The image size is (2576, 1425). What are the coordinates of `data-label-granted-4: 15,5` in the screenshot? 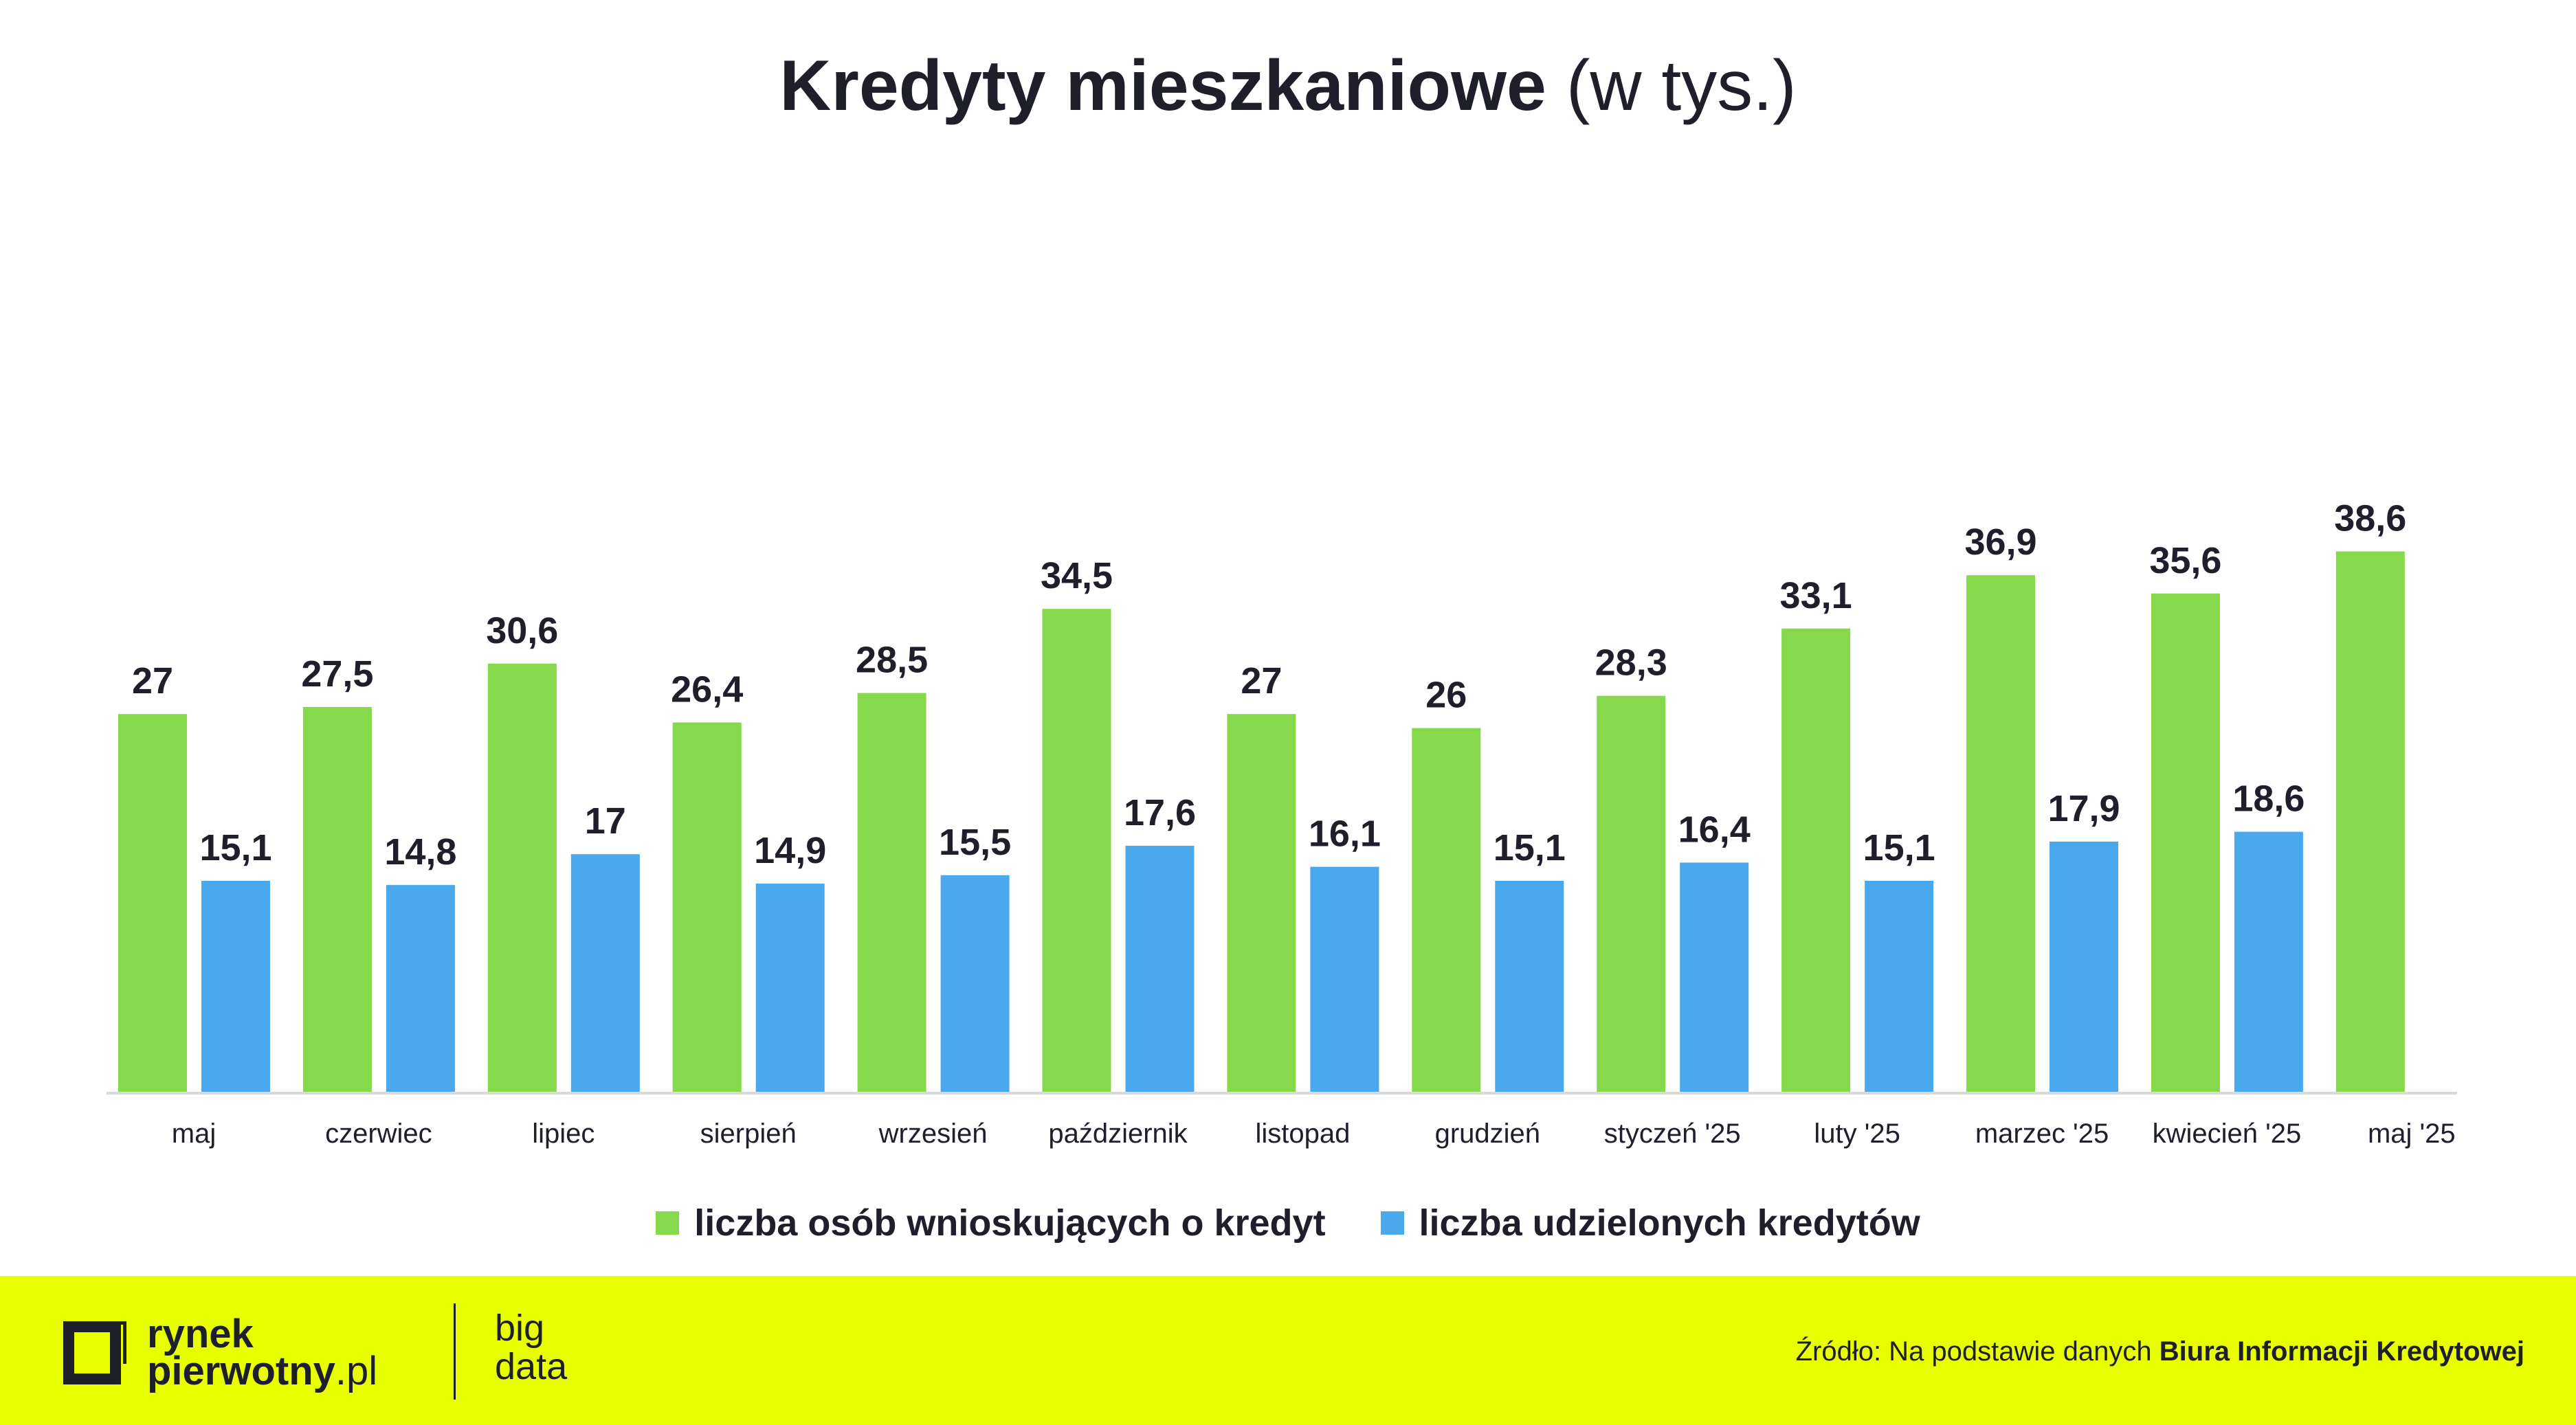 It's located at (975, 842).